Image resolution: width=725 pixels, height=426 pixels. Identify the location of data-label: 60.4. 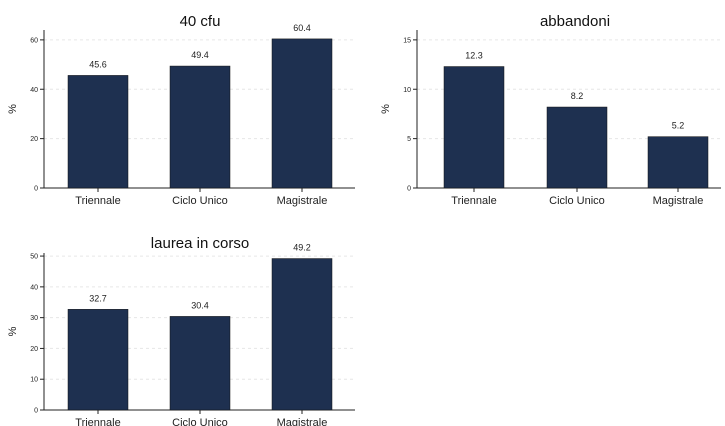
(302, 28).